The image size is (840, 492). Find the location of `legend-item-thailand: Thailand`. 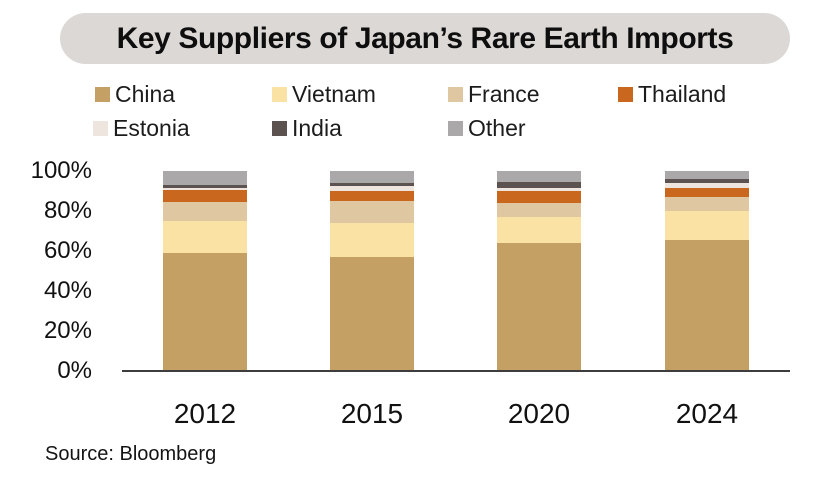

legend-item-thailand: Thailand is located at coordinates (672, 94).